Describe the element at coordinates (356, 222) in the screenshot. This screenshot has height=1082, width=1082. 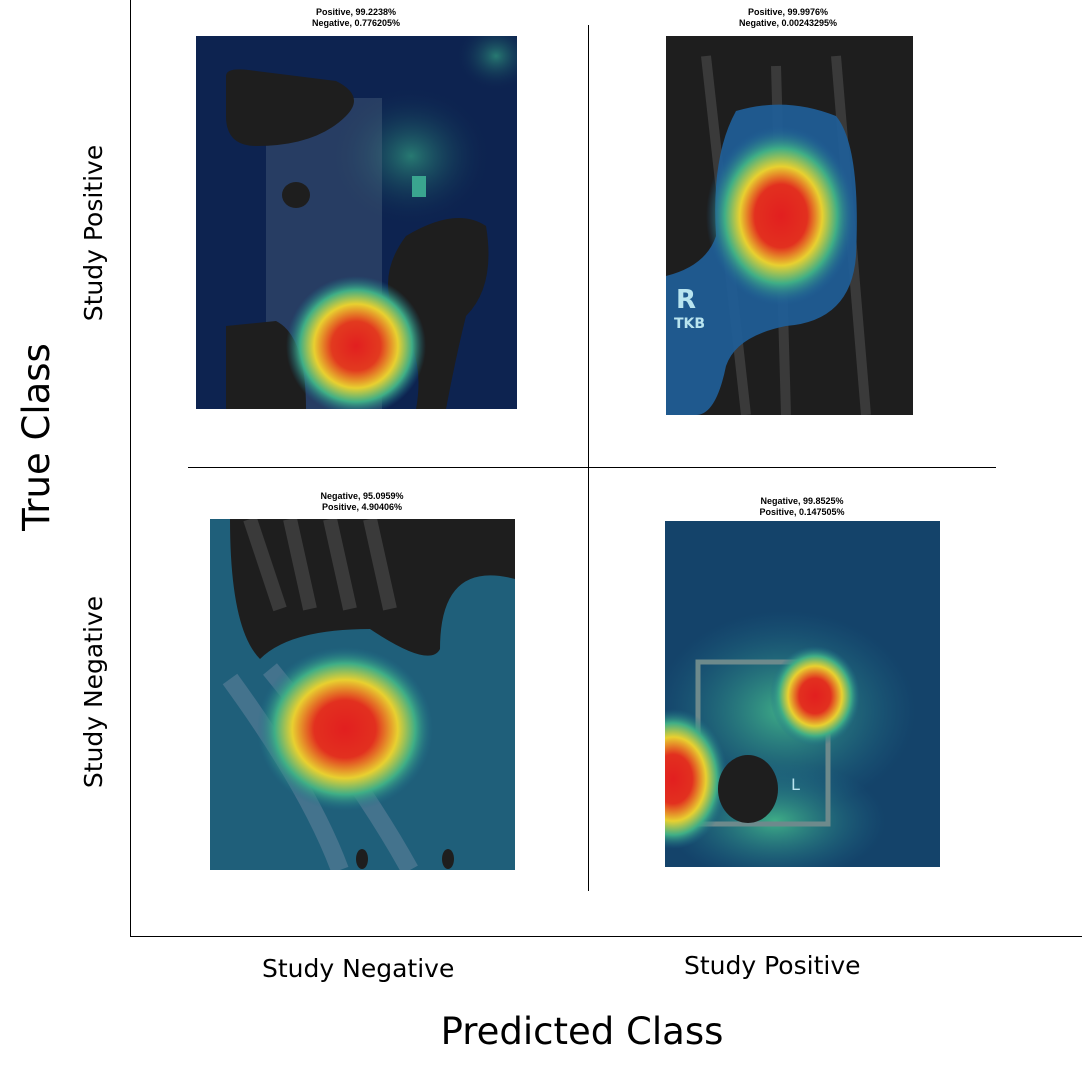
I see `heatmap-image-true-positive-pred-negative` at that location.